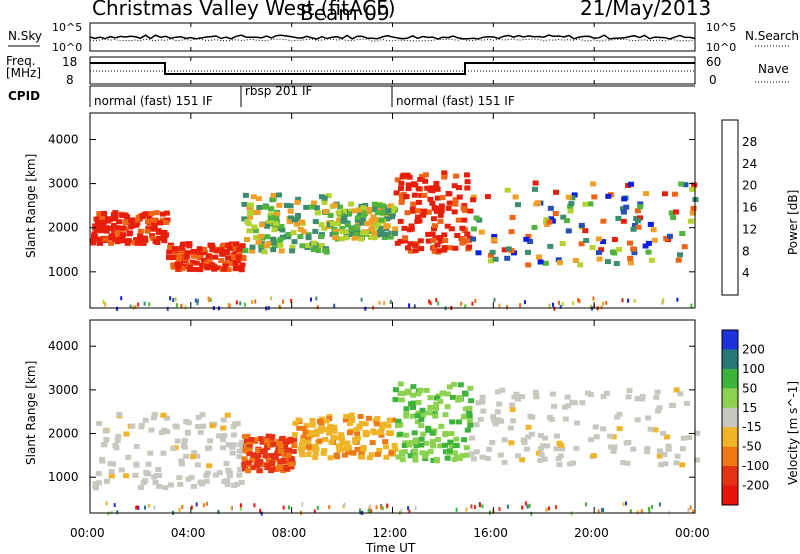 This screenshot has width=800, height=554. Describe the element at coordinates (63, 346) in the screenshot. I see `velocity-ytick-label: 4000` at that location.